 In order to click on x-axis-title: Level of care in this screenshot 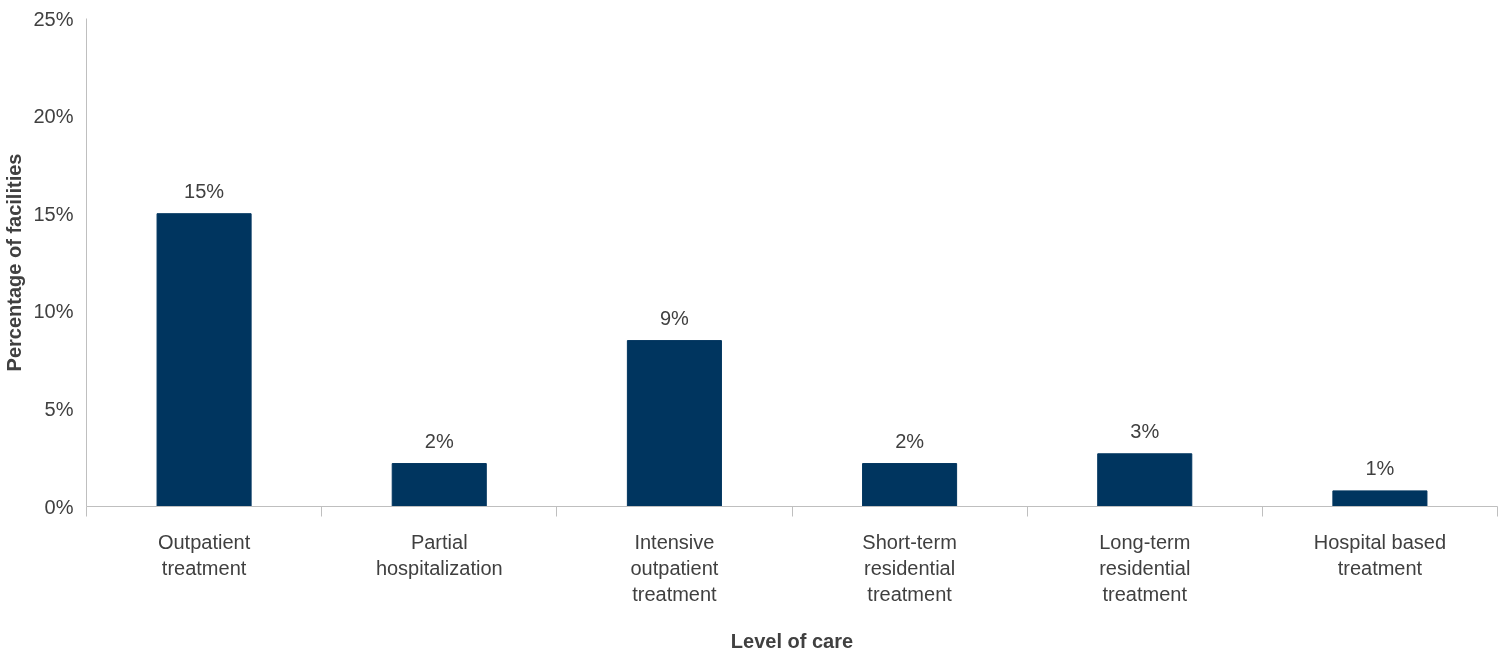, I will do `click(792, 641)`.